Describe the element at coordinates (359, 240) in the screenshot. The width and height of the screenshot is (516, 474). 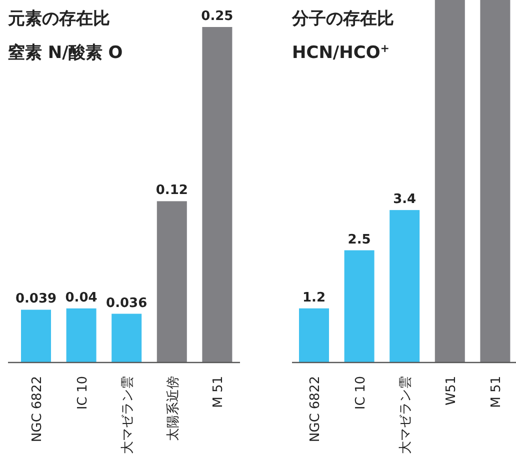
I see `data-label: 2.5` at that location.